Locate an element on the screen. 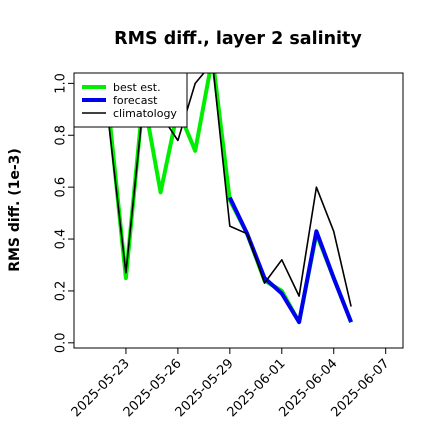  y-tick-label: 0.0 is located at coordinates (61, 342).